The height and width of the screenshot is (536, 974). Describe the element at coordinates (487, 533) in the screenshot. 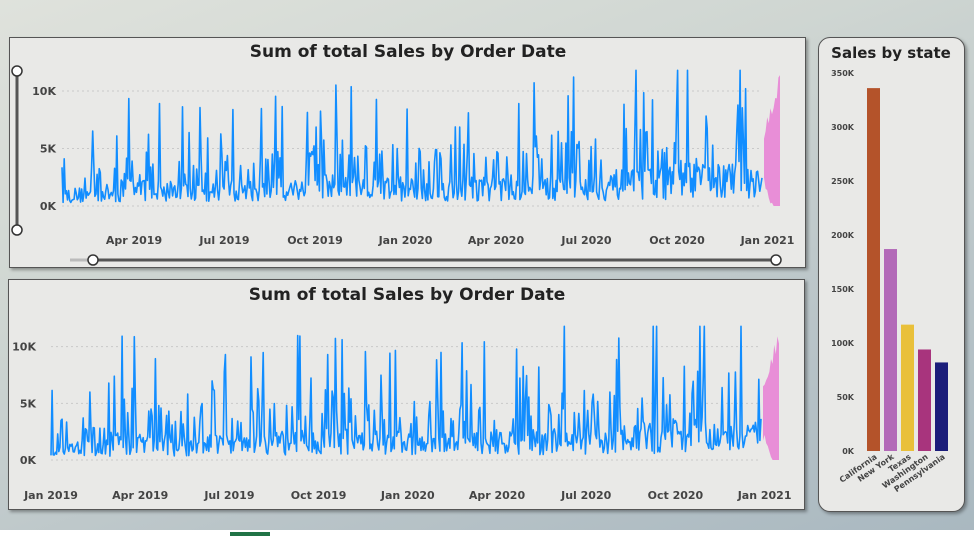

I see `bottom-strip` at that location.